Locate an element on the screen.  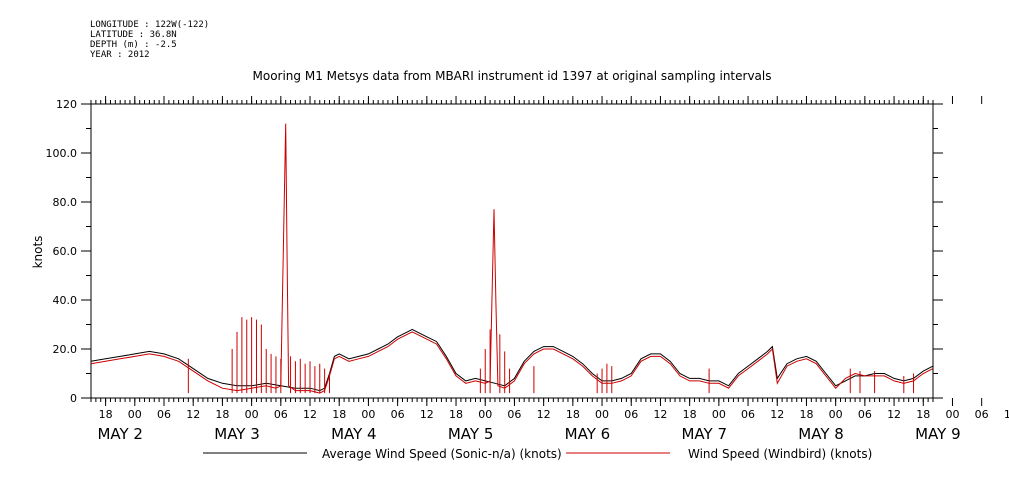
day-label: MAY 6 is located at coordinates (588, 434).